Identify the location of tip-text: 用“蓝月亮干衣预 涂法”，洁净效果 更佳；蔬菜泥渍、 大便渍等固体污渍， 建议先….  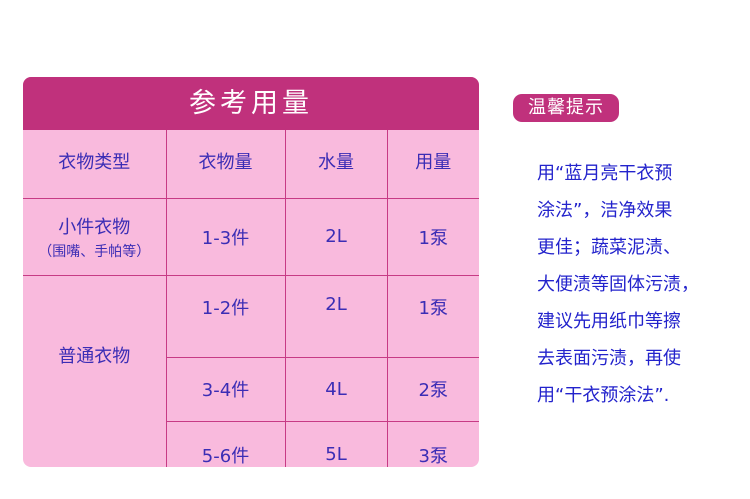
(632, 284).